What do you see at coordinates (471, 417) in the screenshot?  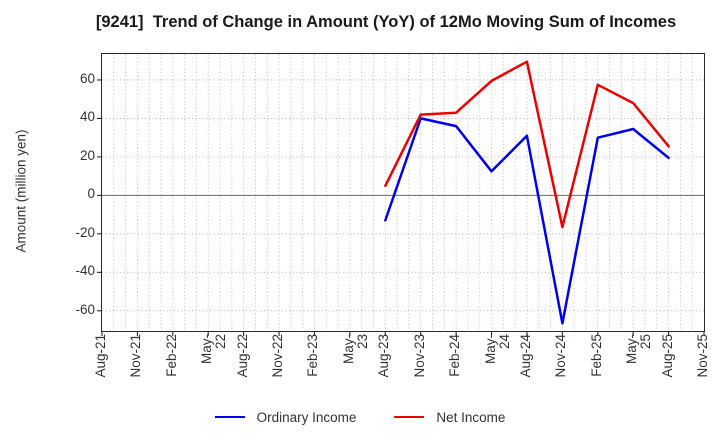 I see `legend-label: Net Income` at bounding box center [471, 417].